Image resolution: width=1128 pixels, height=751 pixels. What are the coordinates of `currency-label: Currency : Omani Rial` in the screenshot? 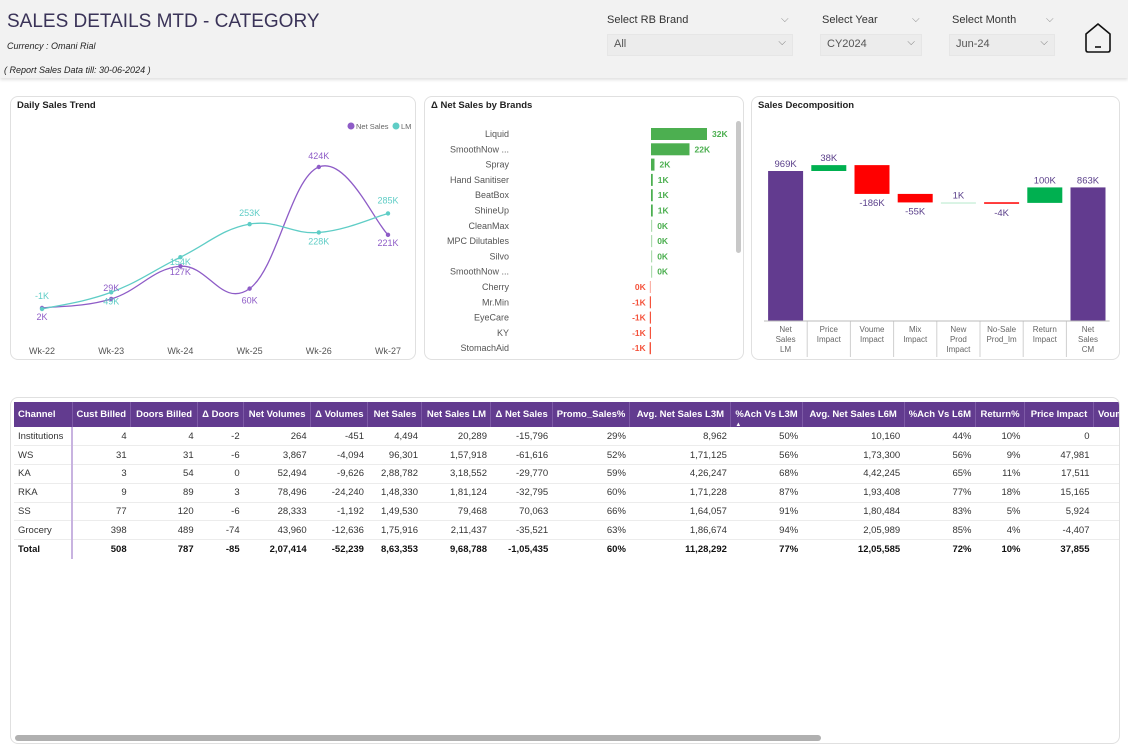 It's located at (51, 46).